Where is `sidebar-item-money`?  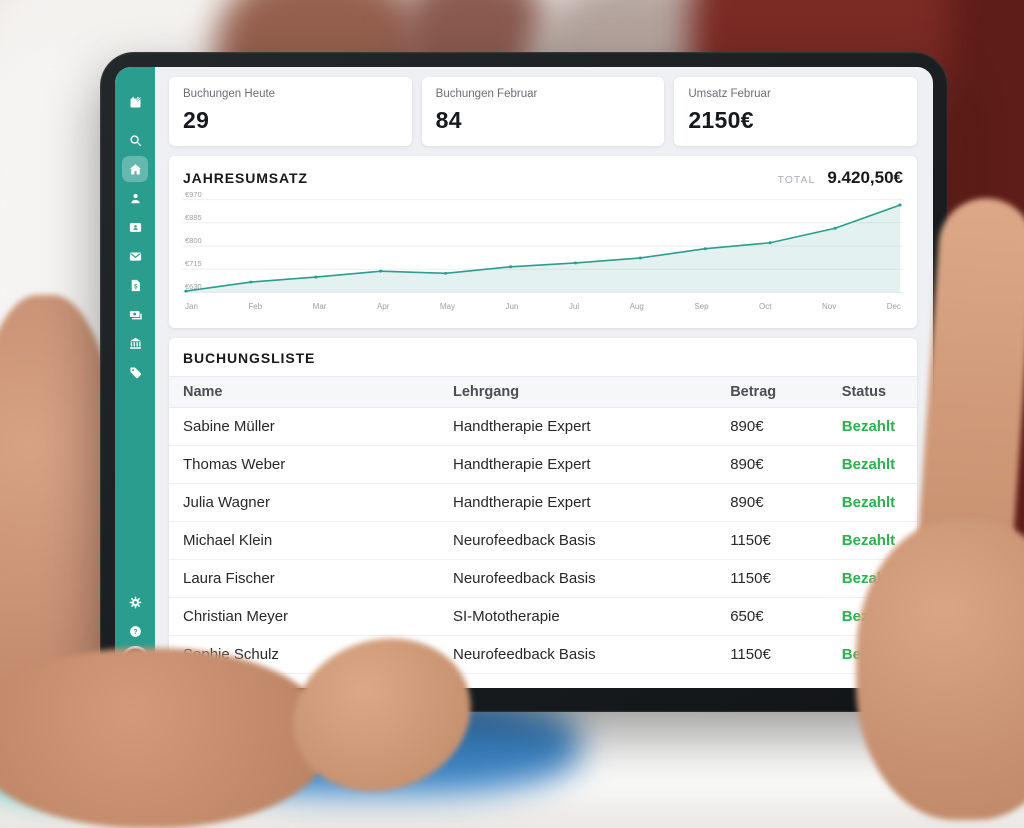 sidebar-item-money is located at coordinates (135, 314).